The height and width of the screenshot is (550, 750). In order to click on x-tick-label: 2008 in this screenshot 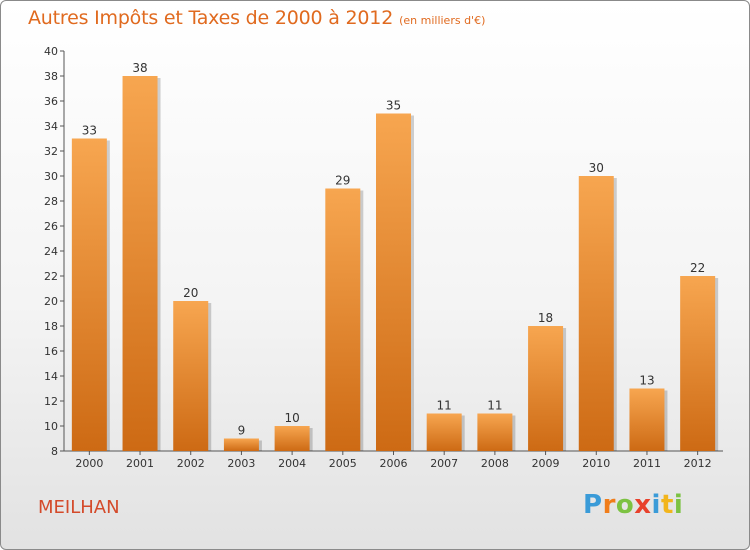, I will do `click(495, 463)`.